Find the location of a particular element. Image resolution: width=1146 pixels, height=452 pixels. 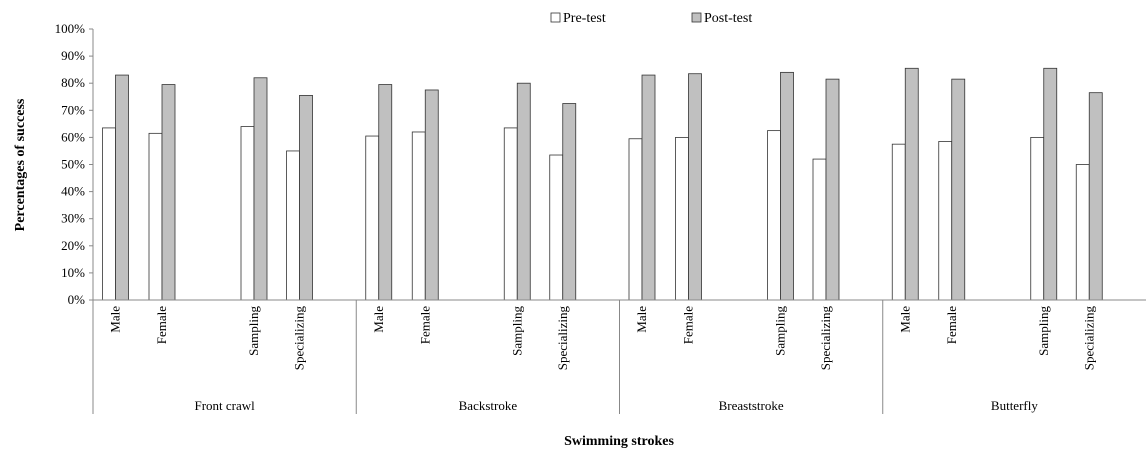

y-tick-label: 30% is located at coordinates (73, 218).